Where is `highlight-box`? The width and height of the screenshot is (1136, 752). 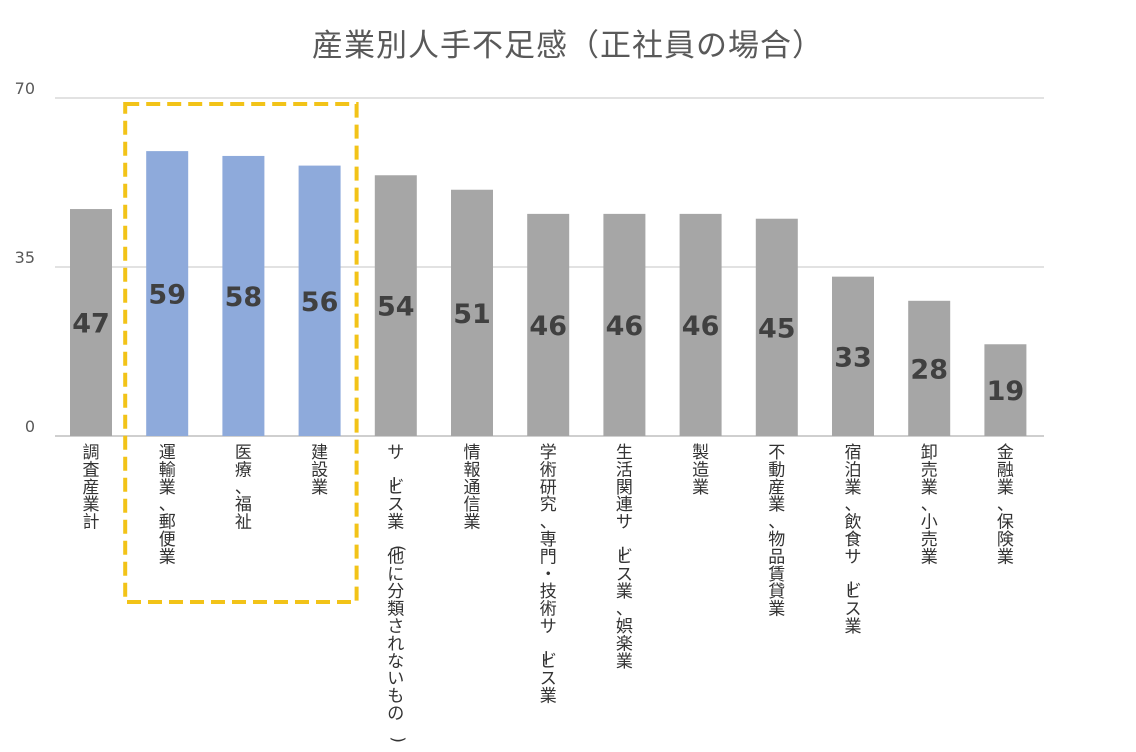 highlight-box is located at coordinates (241, 353).